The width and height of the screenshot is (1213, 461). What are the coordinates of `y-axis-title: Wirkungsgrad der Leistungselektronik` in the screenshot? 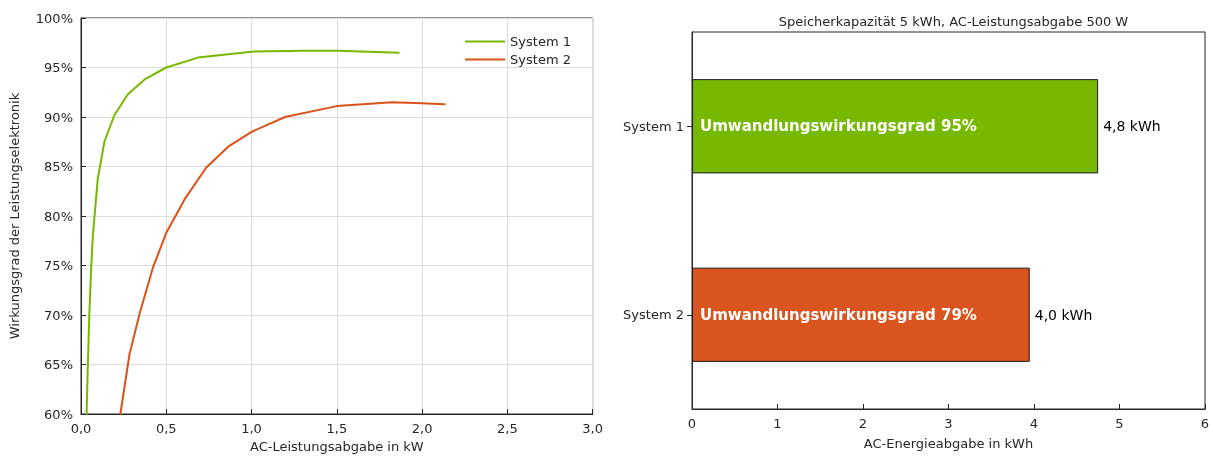 It's located at (14, 216).